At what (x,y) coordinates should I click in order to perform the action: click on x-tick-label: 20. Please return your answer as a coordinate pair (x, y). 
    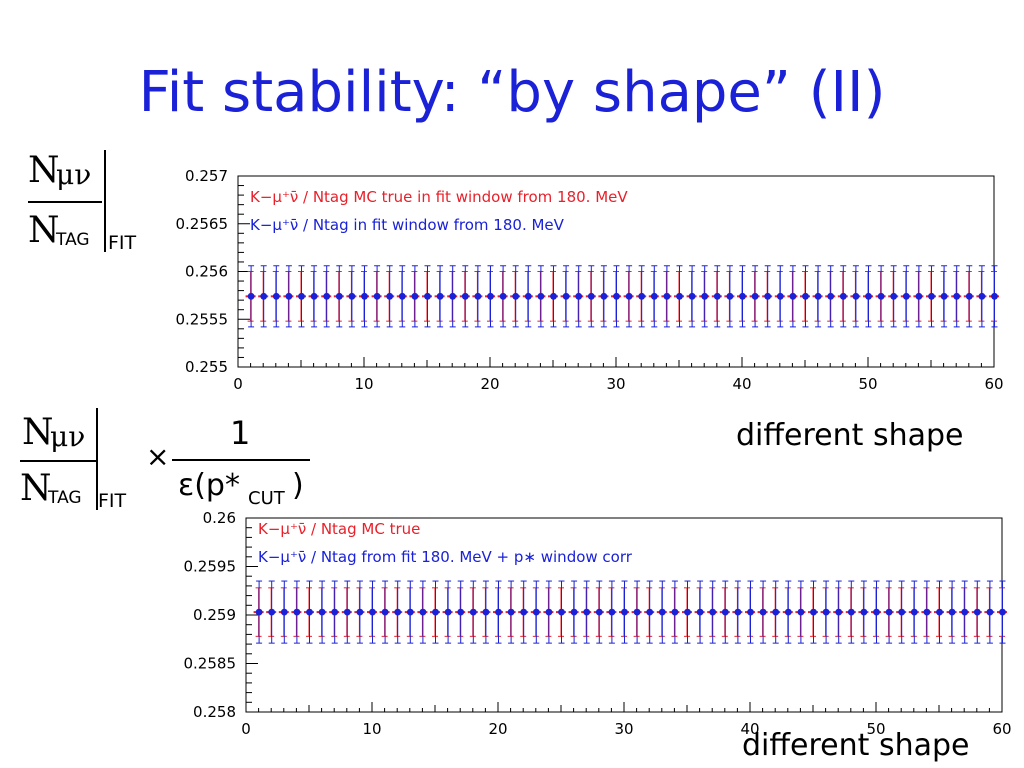
    Looking at the image, I should click on (497, 729).